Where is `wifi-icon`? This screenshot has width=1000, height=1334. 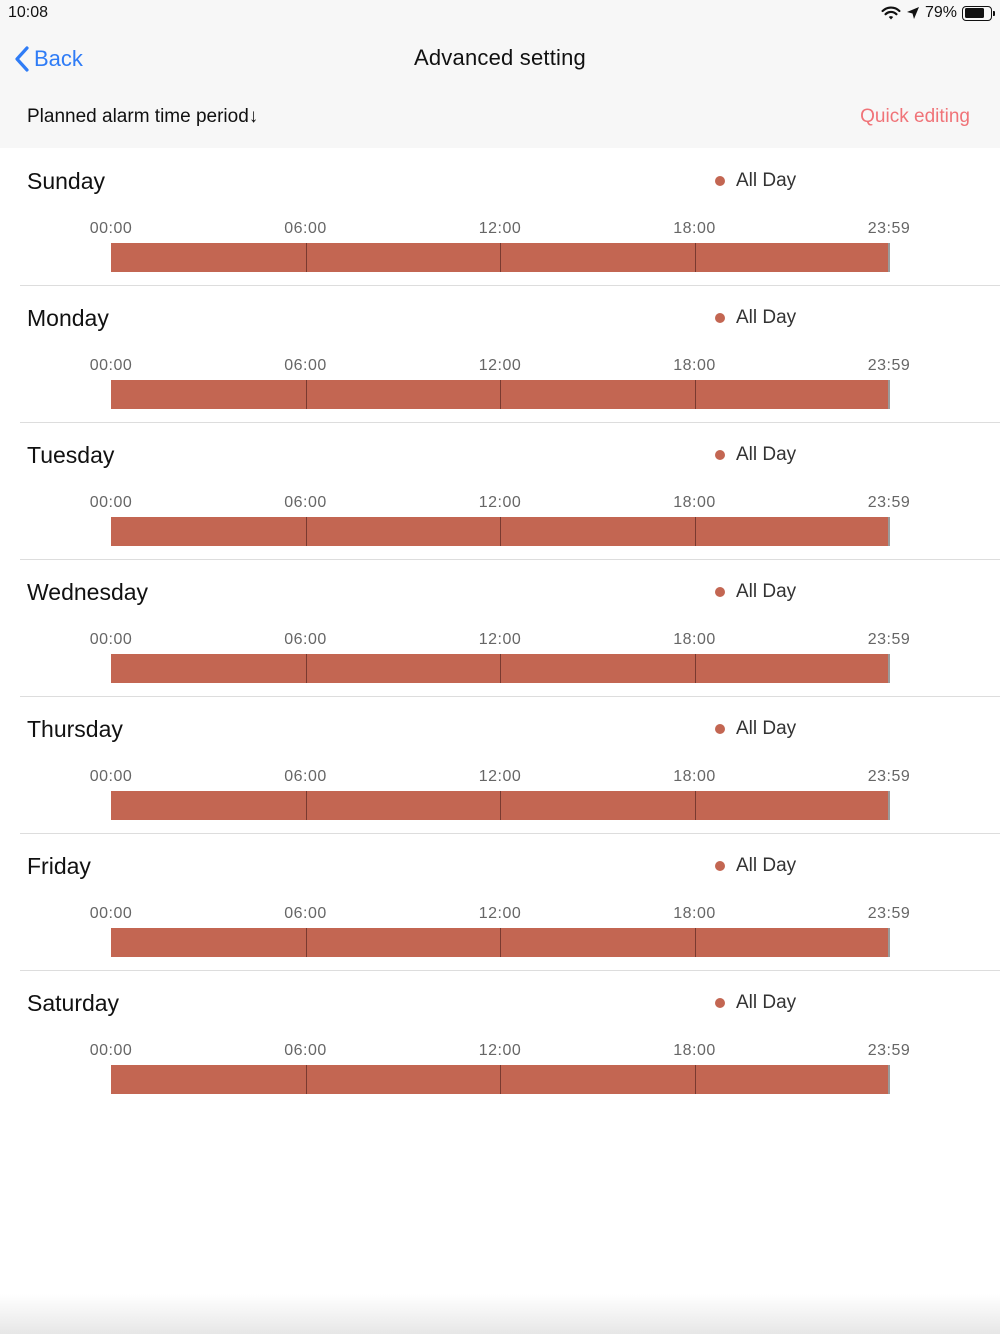 wifi-icon is located at coordinates (891, 12).